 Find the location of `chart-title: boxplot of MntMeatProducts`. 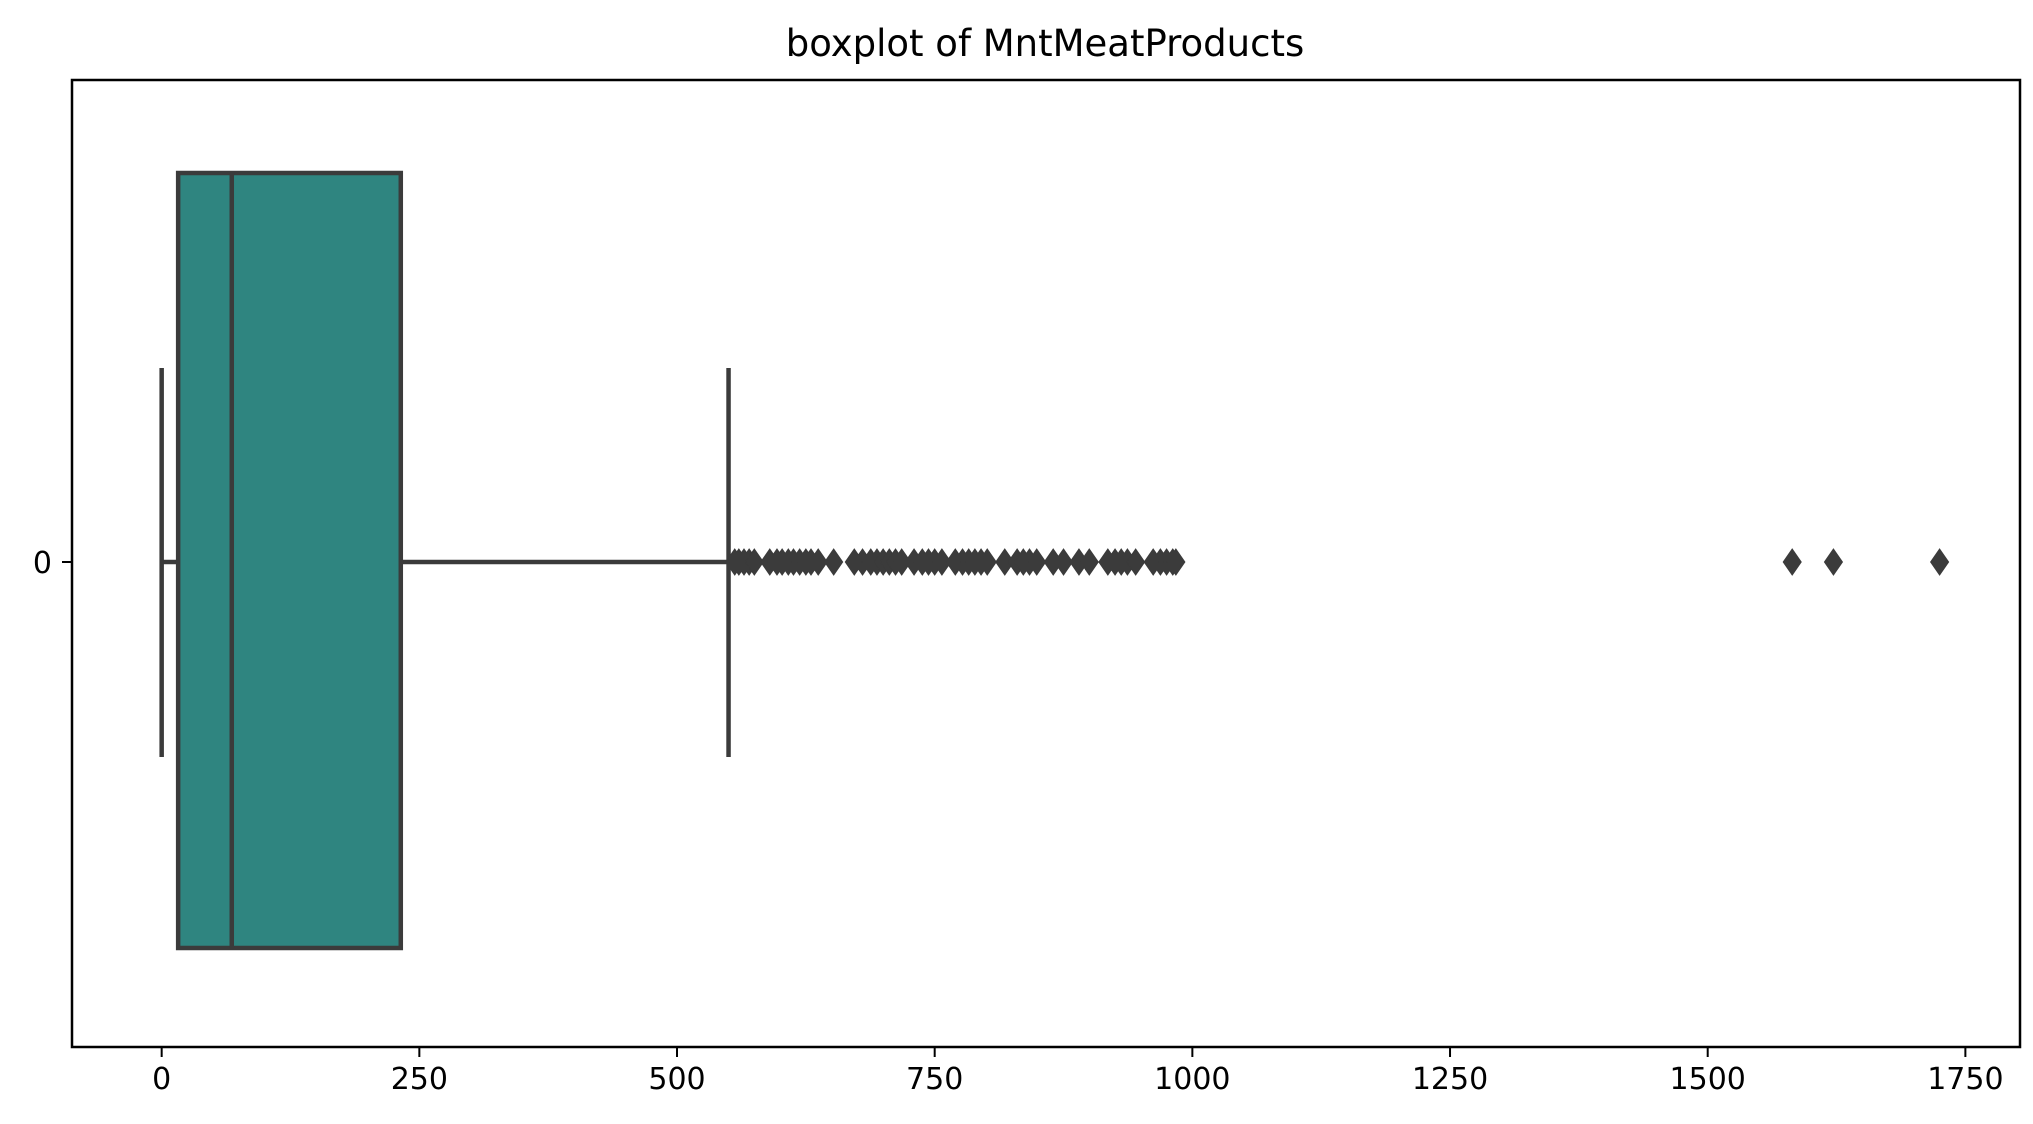

chart-title: boxplot of MntMeatProducts is located at coordinates (1045, 43).